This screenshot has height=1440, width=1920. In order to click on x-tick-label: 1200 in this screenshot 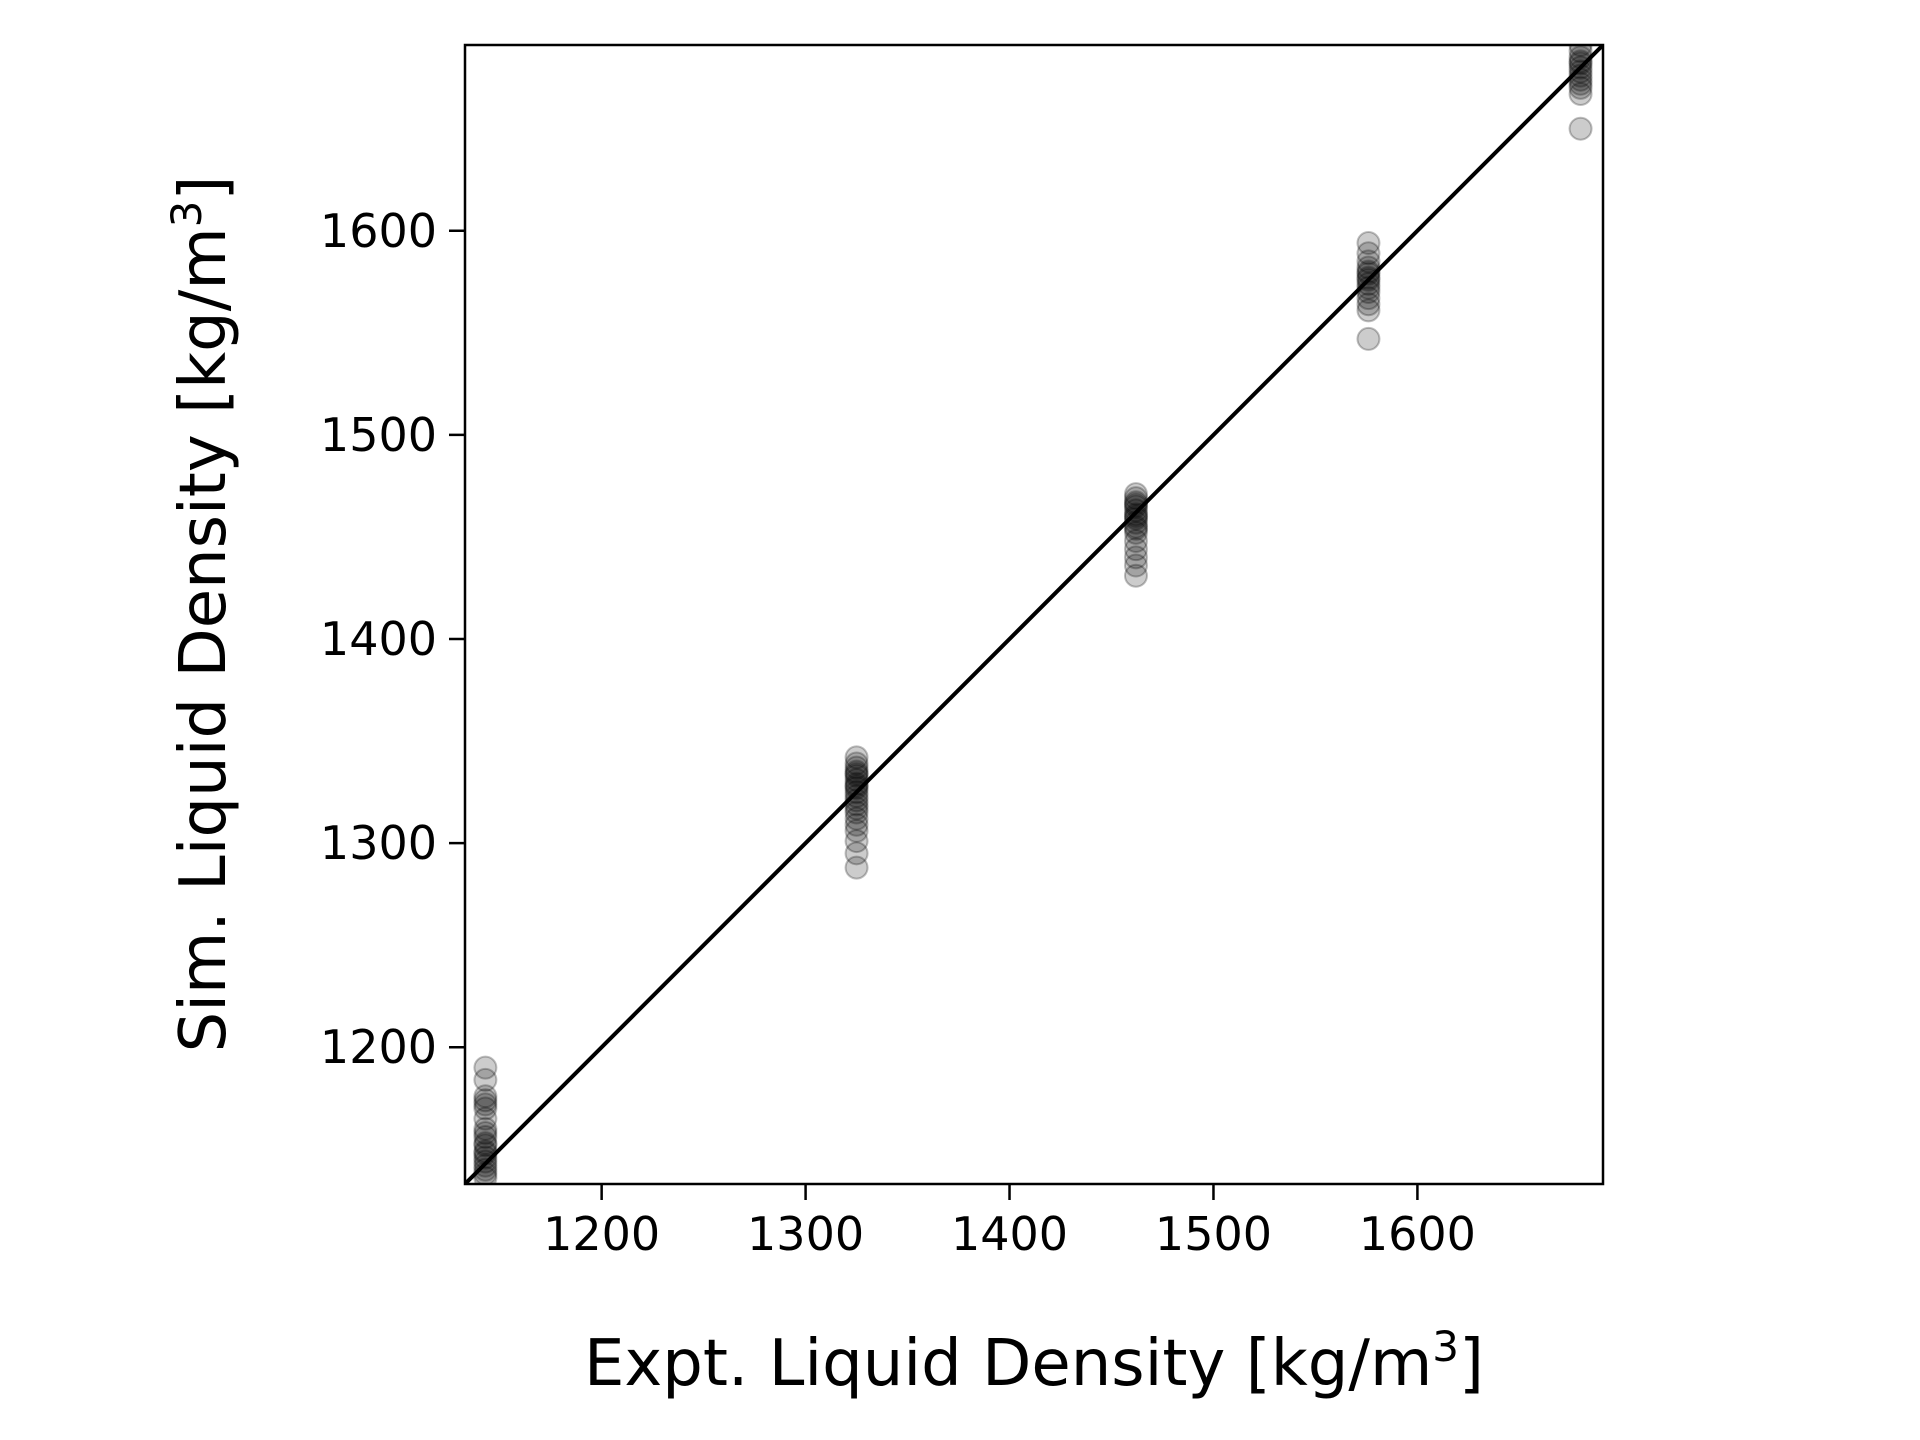, I will do `click(601, 1234)`.